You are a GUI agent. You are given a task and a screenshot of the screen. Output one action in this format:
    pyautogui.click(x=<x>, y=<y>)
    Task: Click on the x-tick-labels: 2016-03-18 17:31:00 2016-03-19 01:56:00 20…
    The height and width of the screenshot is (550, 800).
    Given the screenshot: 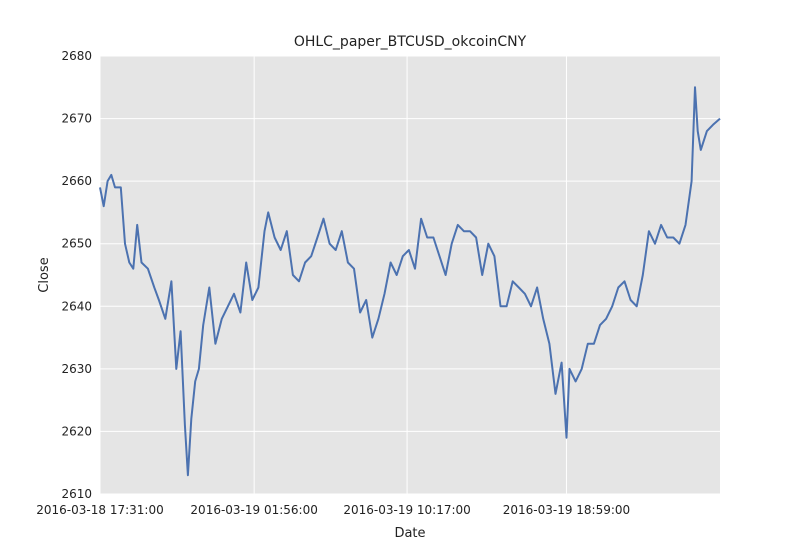 What is the action you would take?
    pyautogui.click(x=333, y=510)
    